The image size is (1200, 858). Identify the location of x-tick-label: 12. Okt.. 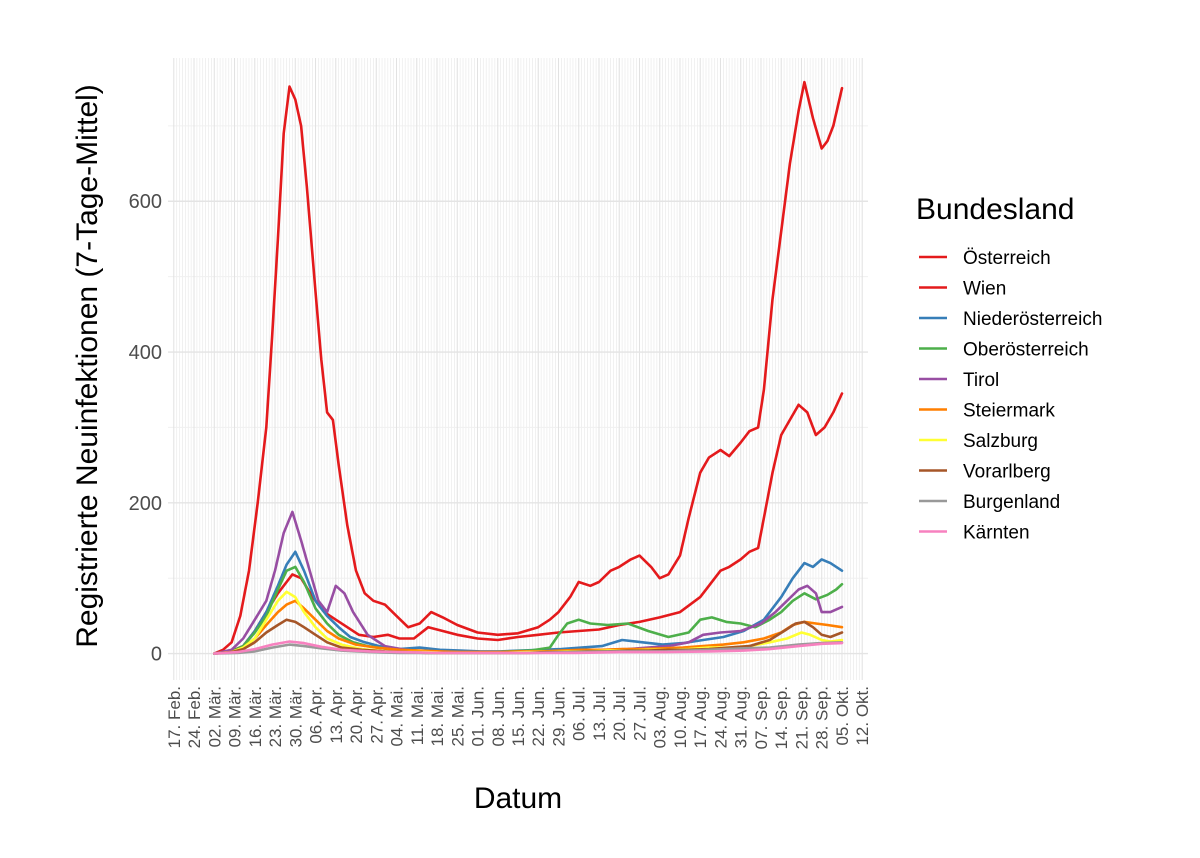
(862, 716).